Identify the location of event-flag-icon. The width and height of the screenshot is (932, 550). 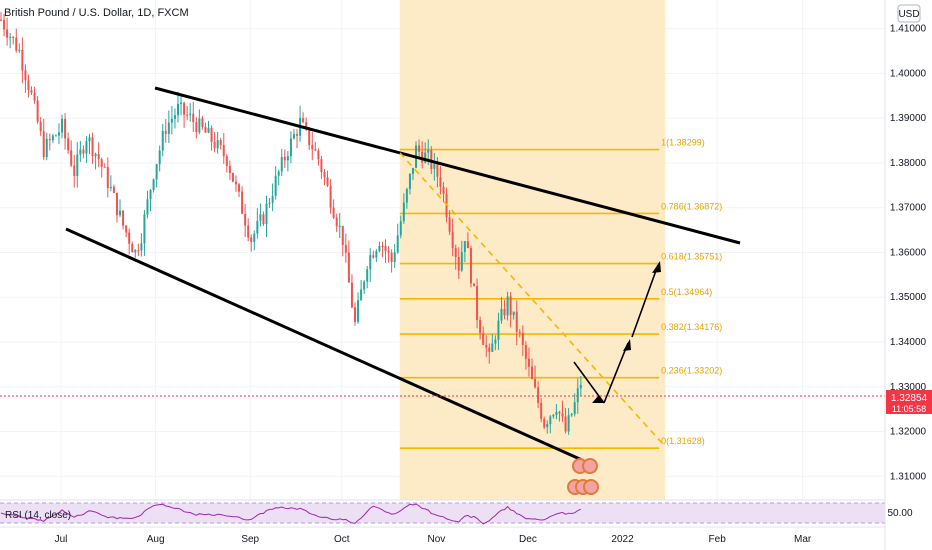
(590, 466).